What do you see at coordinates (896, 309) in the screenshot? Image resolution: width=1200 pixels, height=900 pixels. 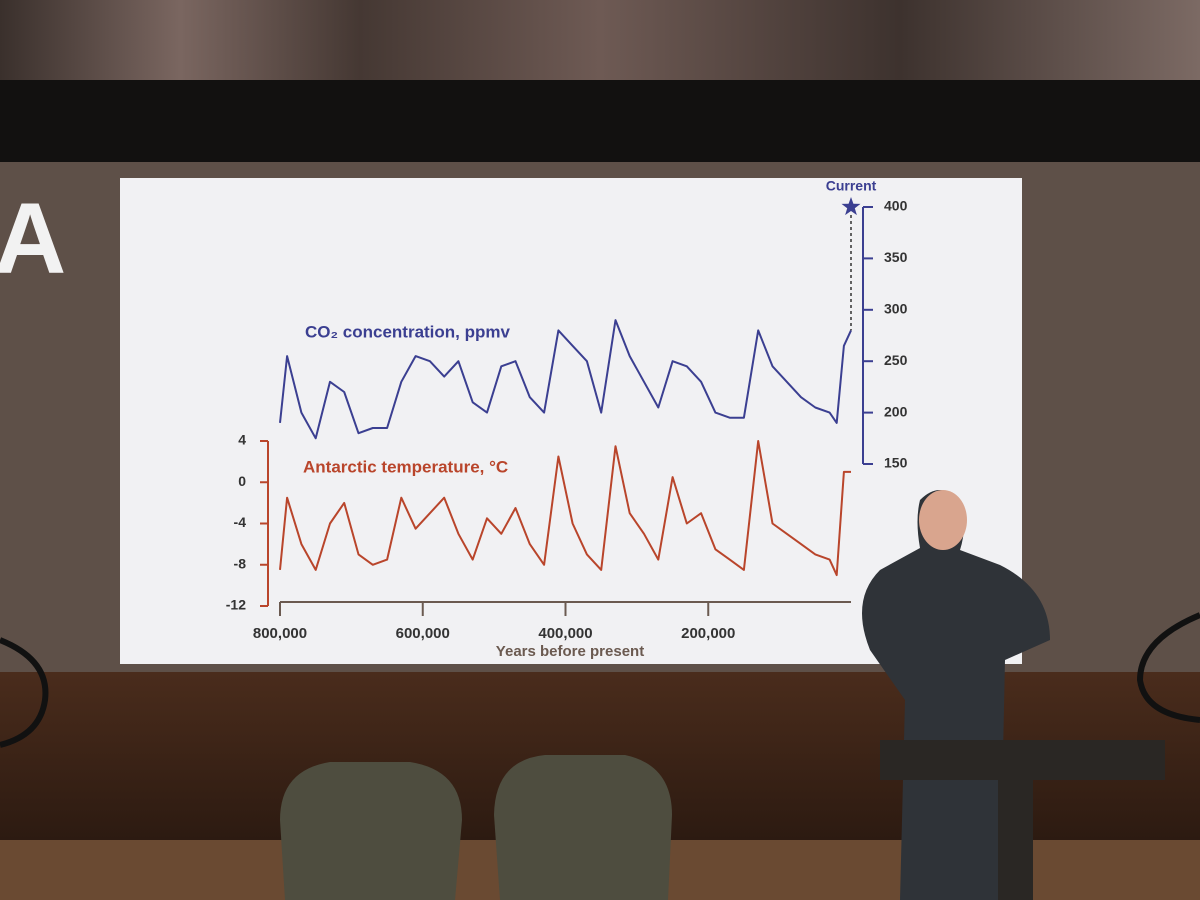 I see `y2-tick-label: 300` at bounding box center [896, 309].